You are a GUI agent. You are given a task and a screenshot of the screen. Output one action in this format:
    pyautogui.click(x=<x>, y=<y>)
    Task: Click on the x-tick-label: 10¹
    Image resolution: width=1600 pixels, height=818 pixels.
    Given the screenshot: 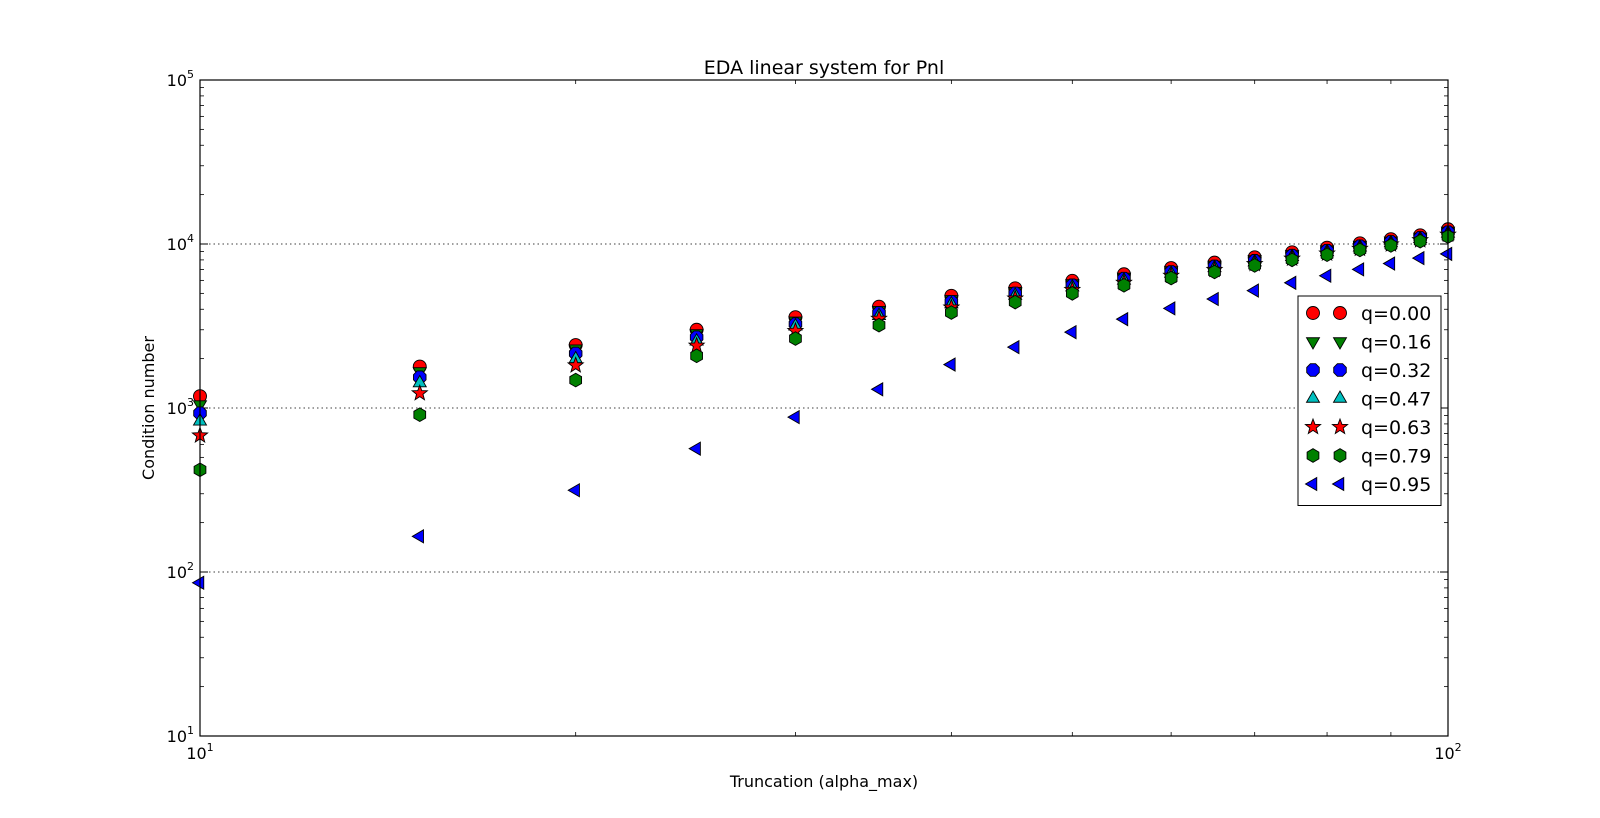 What is the action you would take?
    pyautogui.click(x=199, y=752)
    